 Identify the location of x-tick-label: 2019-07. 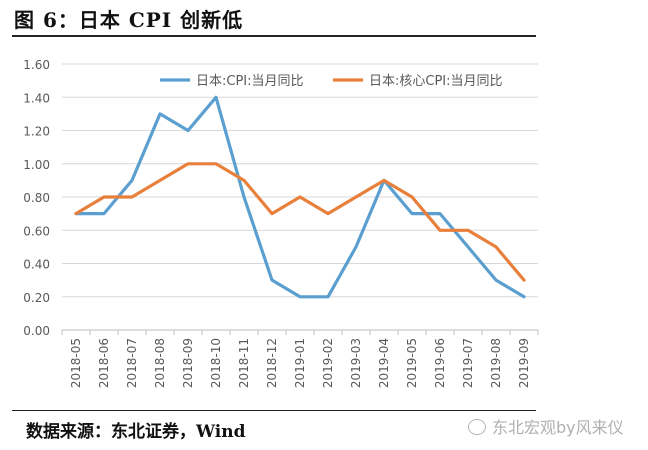
(468, 363).